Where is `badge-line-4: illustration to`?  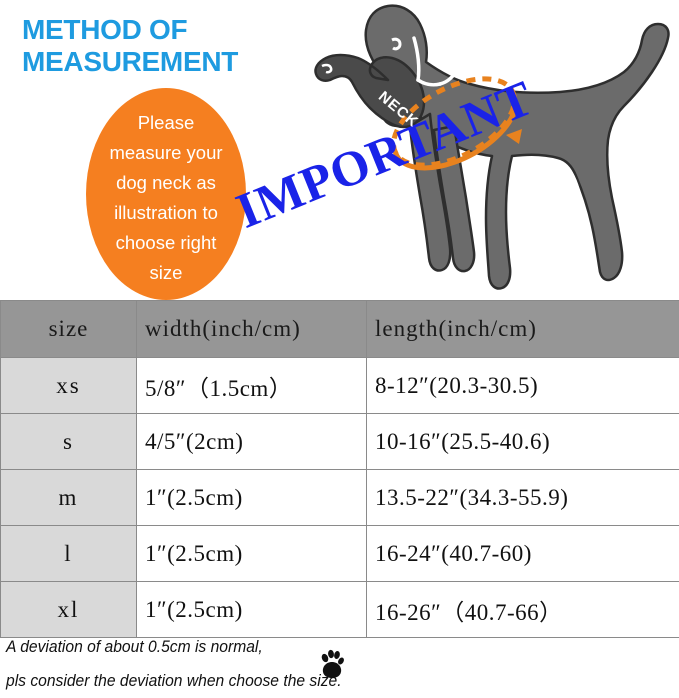
badge-line-4: illustration to is located at coordinates (166, 213).